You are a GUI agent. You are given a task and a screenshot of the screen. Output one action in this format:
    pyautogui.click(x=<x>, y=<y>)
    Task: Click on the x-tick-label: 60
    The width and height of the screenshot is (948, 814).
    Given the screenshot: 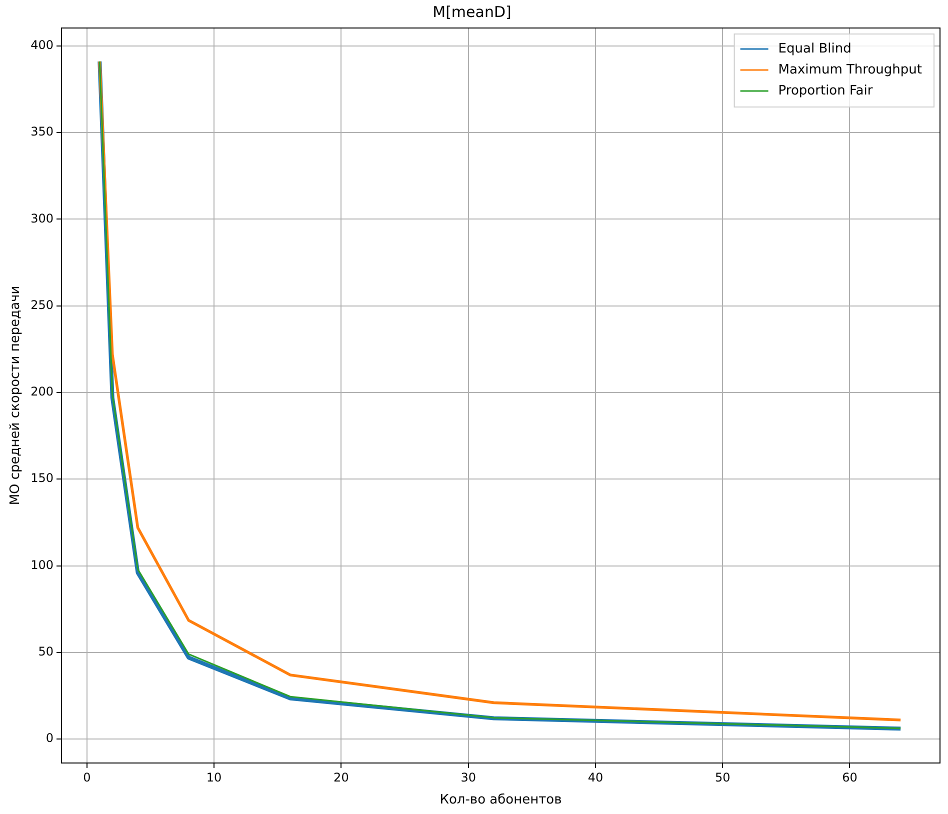 What is the action you would take?
    pyautogui.click(x=850, y=777)
    